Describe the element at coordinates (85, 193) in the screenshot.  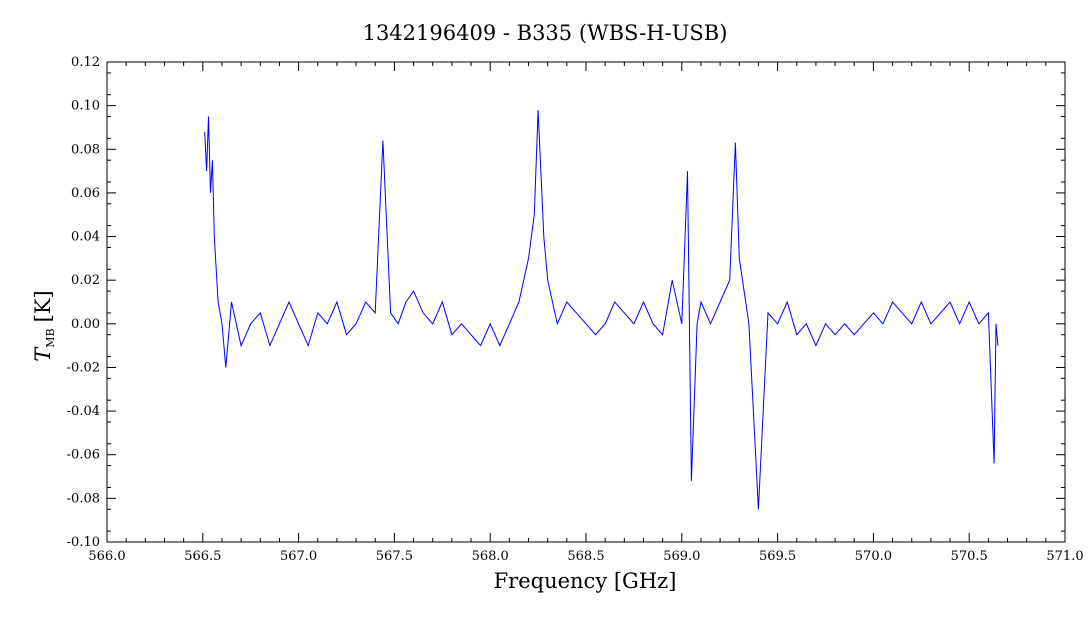
I see `y-tick-label: 0.06` at that location.